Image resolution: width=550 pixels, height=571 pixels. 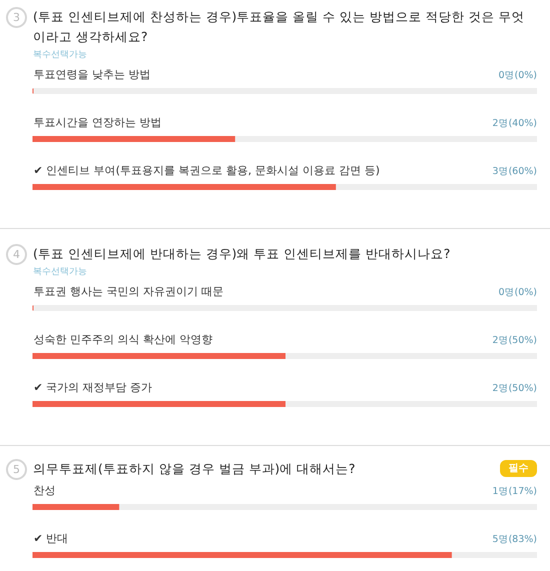 I want to click on data-label: 2명(40%), so click(x=514, y=123).